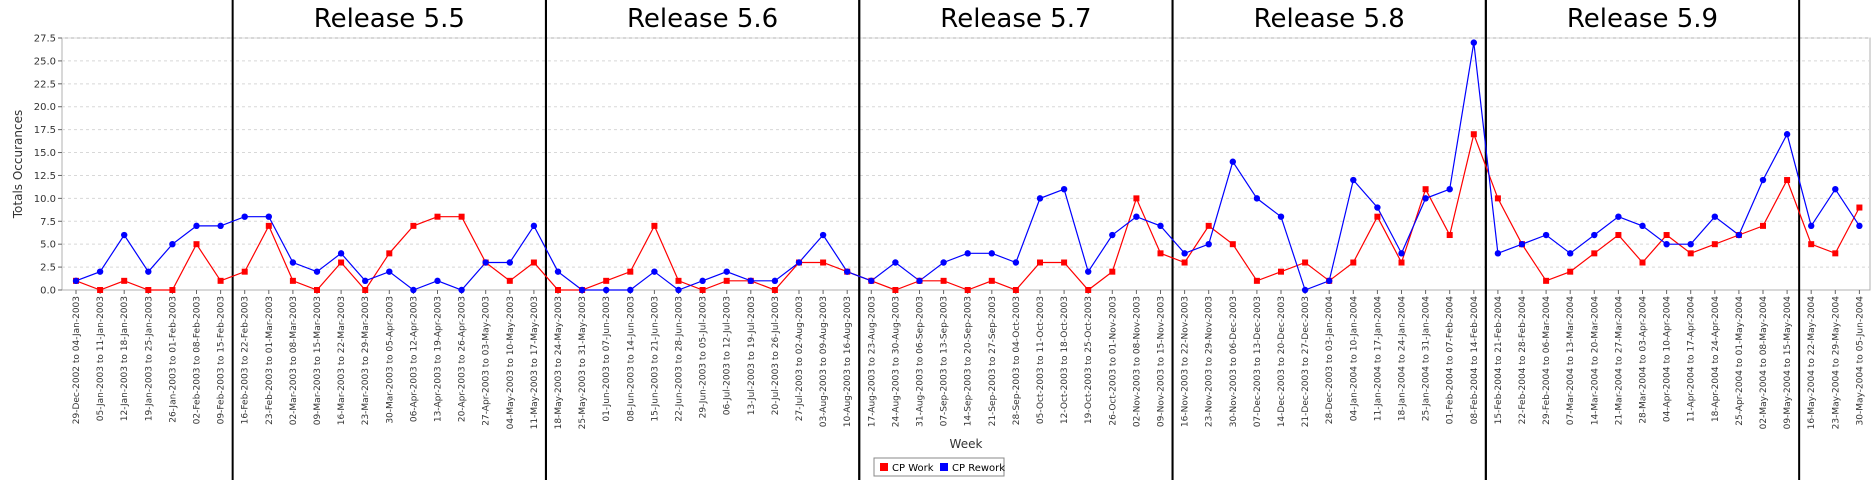  I want to click on x-tick-label: 09-Mar-2003 to 15-Mar-2003, so click(318, 360).